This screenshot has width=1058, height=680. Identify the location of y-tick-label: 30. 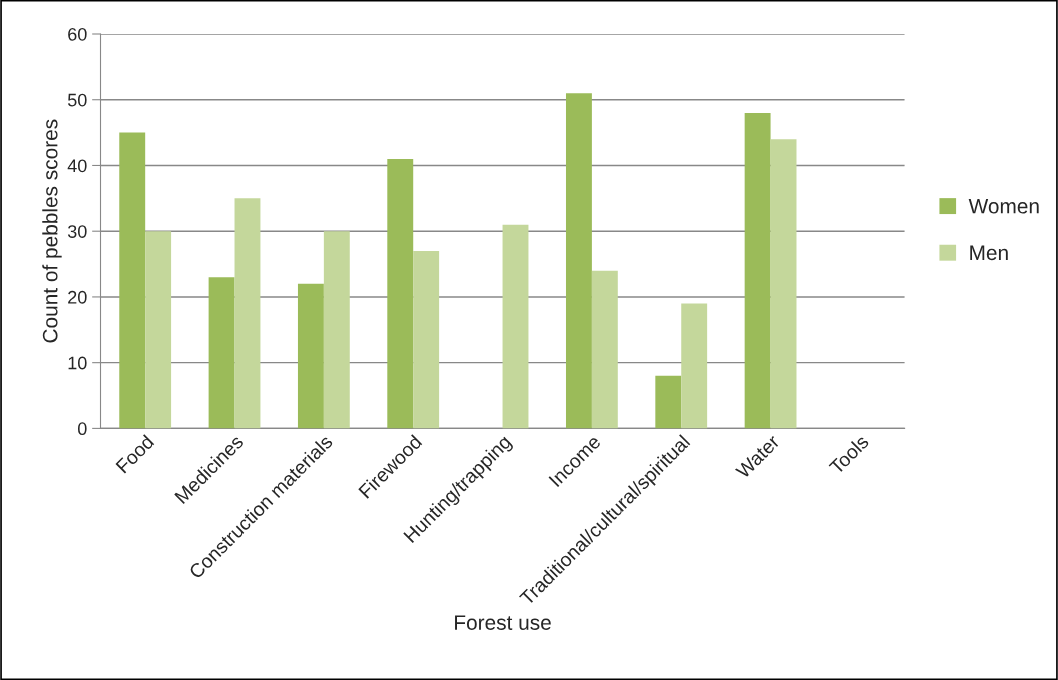
(77, 231).